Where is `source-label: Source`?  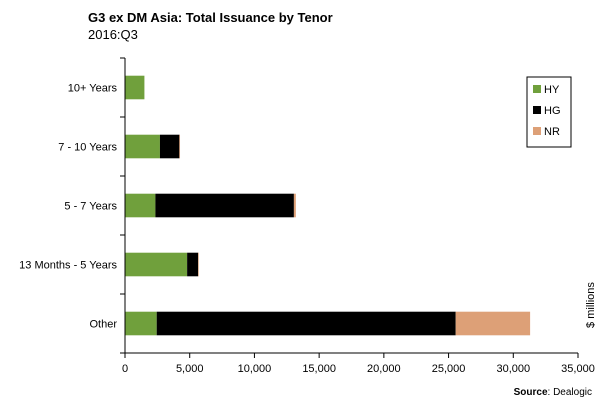 source-label: Source is located at coordinates (530, 392).